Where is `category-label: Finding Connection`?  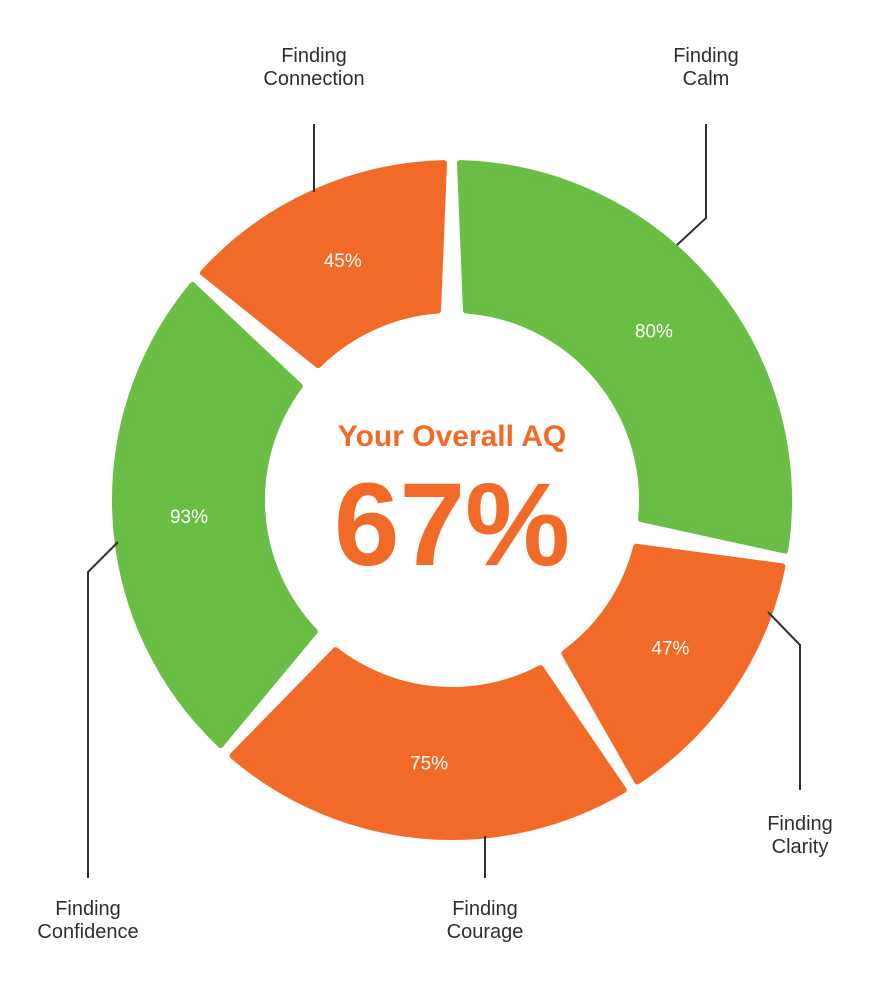
category-label: Finding Connection is located at coordinates (313, 67).